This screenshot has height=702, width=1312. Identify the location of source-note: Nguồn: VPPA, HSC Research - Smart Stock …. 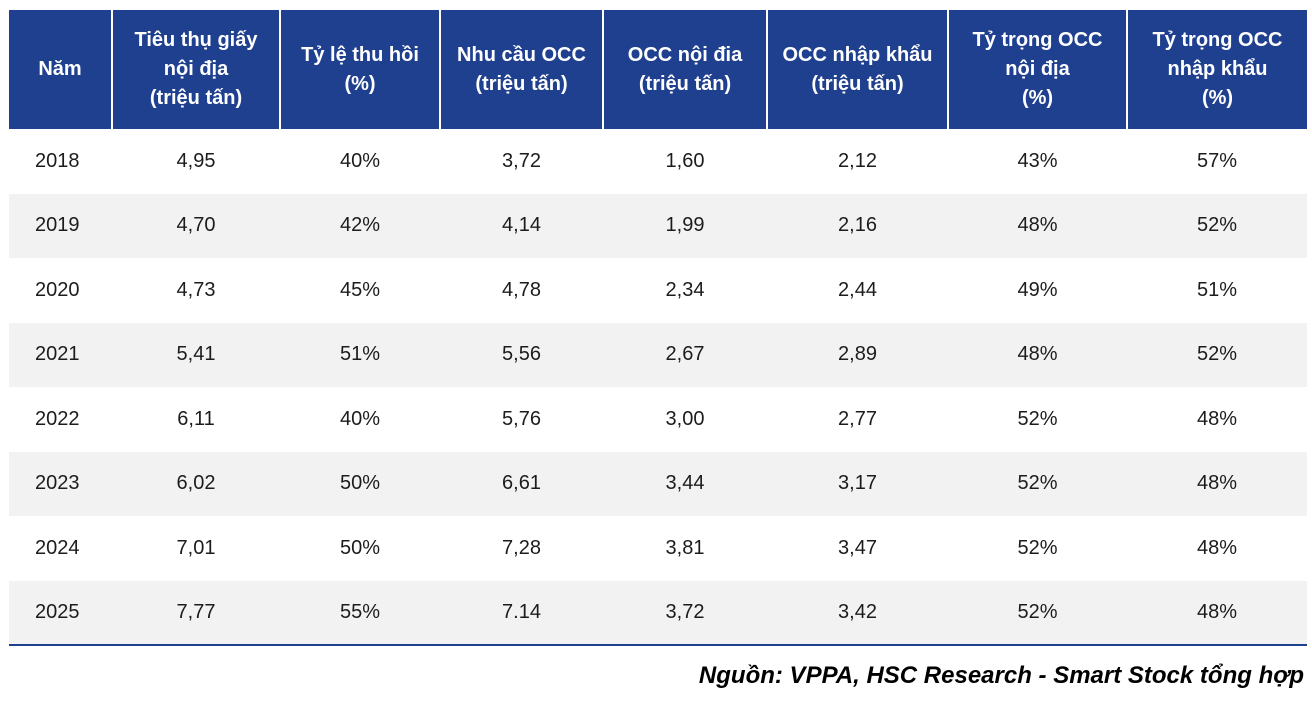
(1001, 675).